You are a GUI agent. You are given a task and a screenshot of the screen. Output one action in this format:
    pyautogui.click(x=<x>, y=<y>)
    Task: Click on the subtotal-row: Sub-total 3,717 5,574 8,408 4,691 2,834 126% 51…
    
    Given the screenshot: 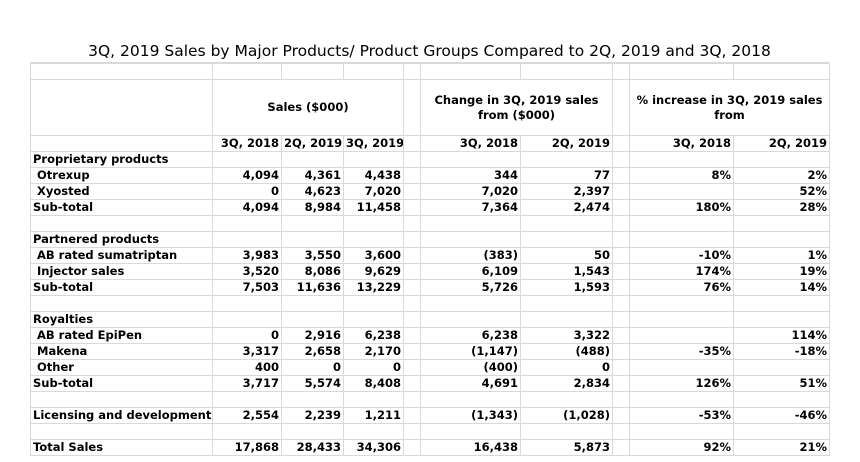 What is the action you would take?
    pyautogui.click(x=430, y=383)
    